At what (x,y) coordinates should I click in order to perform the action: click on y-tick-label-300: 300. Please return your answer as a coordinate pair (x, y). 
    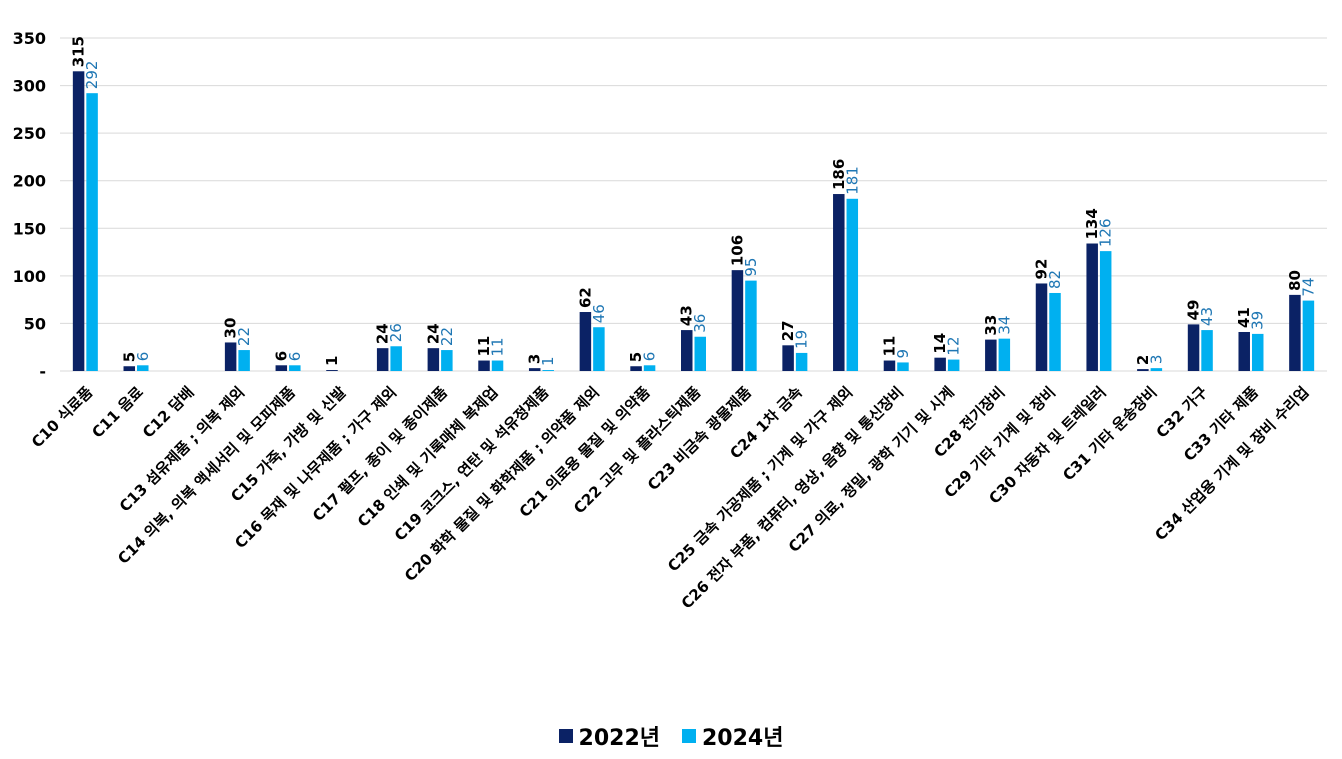
    Looking at the image, I should click on (29, 86).